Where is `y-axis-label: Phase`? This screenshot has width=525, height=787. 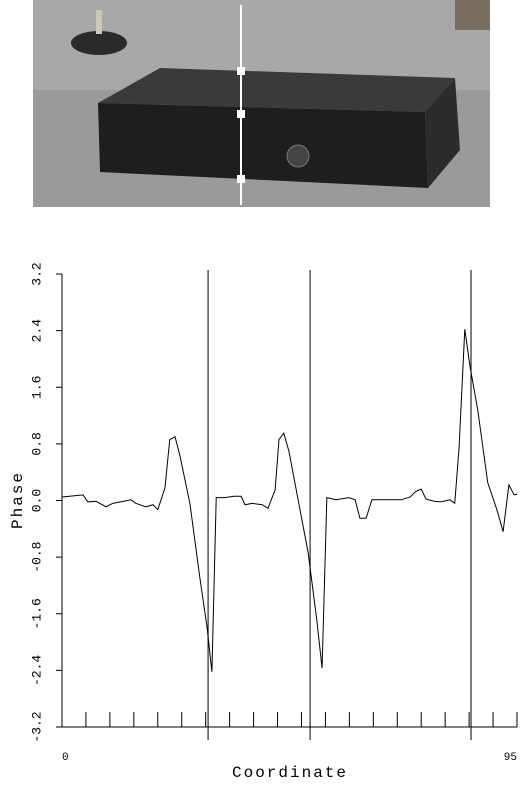 y-axis-label: Phase is located at coordinates (18, 500).